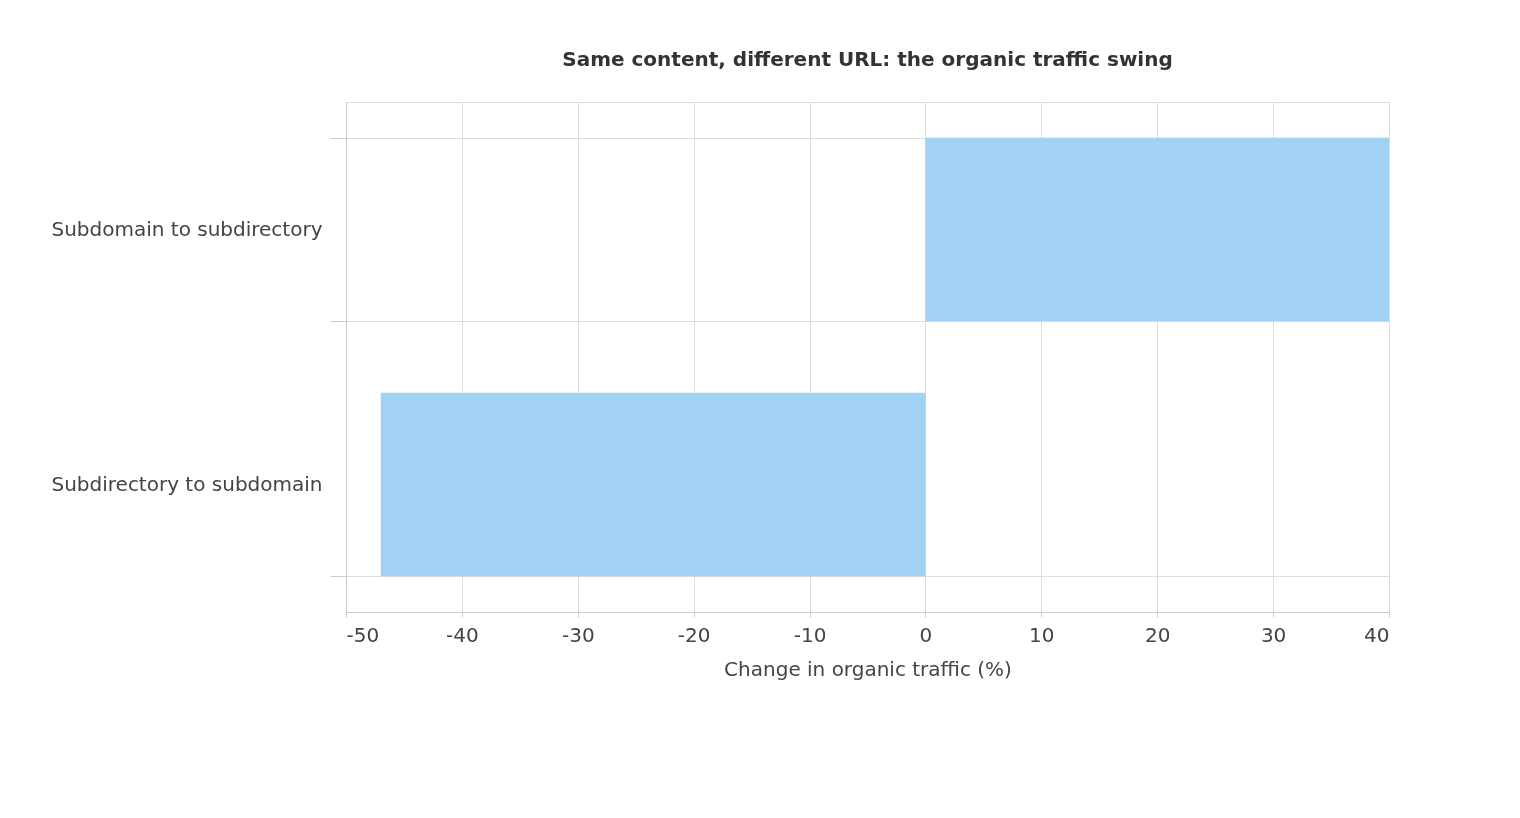 The image size is (1520, 818). Describe the element at coordinates (1273, 634) in the screenshot. I see `x-tick-label: 30` at that location.